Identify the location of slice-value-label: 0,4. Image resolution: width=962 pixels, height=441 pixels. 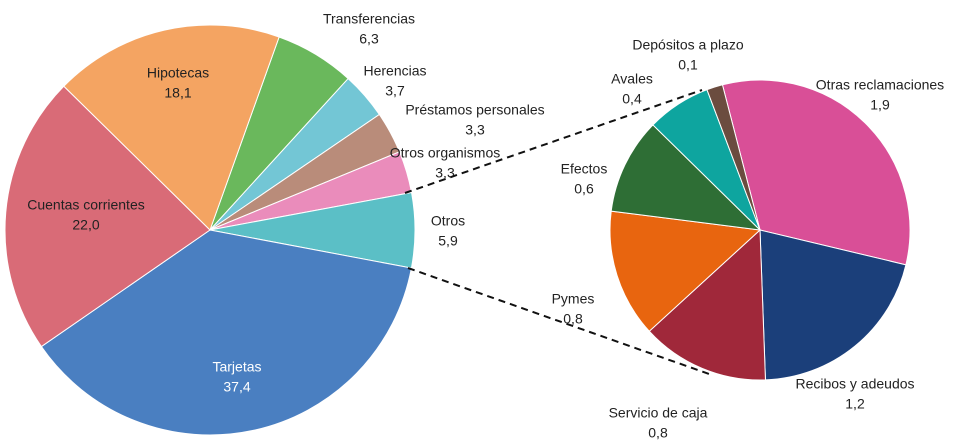
(632, 99).